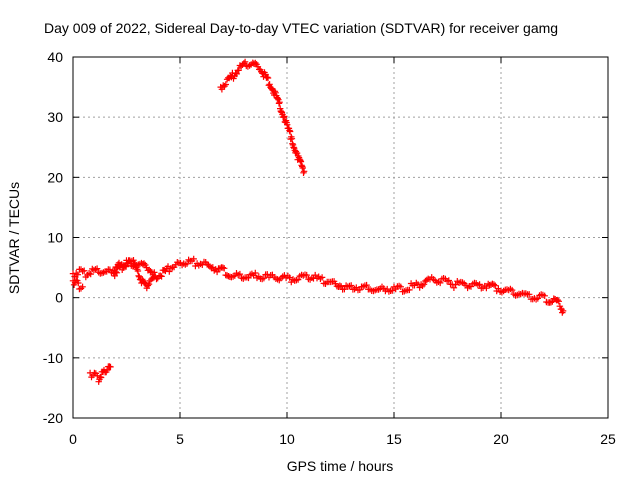 The width and height of the screenshot is (640, 480). I want to click on y-tick-label: -20, so click(53, 418).